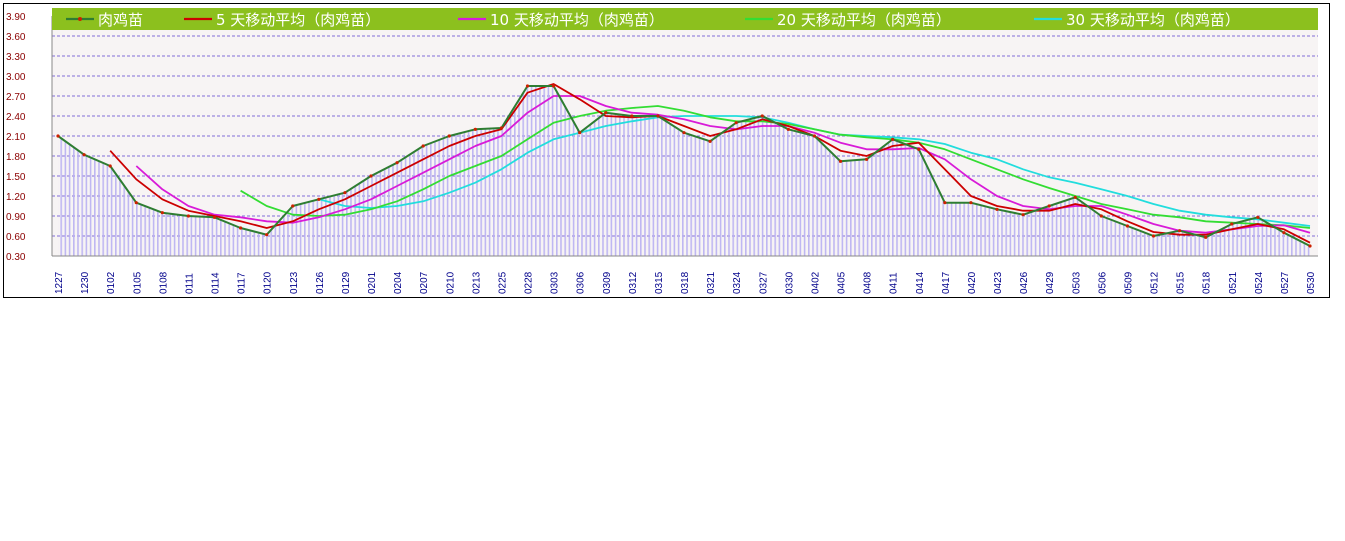 The image size is (1345, 541). Describe the element at coordinates (789, 282) in the screenshot. I see `x-tick-label: 0330` at that location.